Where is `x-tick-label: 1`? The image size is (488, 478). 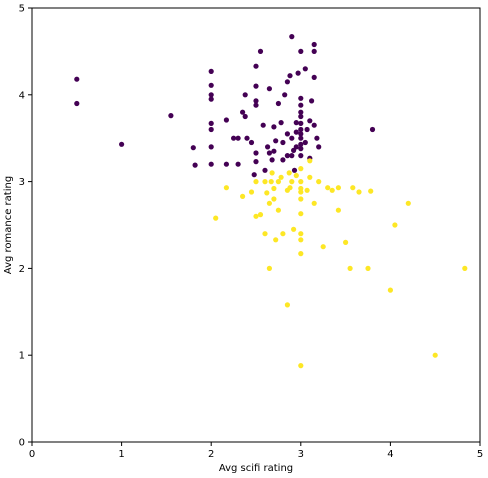 x-tick-label: 1 is located at coordinates (121, 454).